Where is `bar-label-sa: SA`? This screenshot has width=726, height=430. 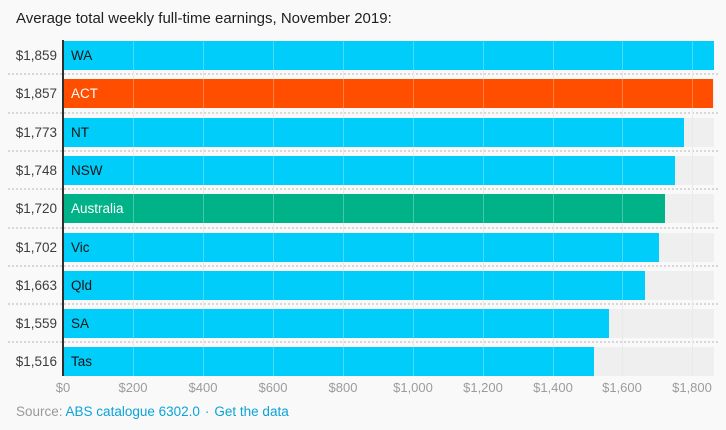
bar-label-sa: SA is located at coordinates (80, 323).